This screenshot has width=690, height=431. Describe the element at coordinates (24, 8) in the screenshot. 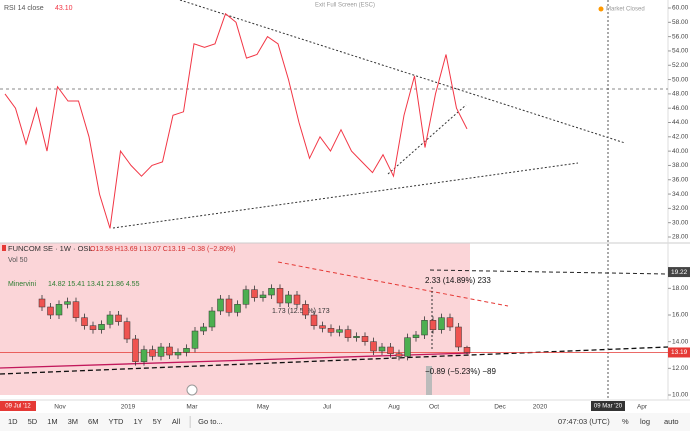

I see `rsi-legend: RSI 14 close` at that location.